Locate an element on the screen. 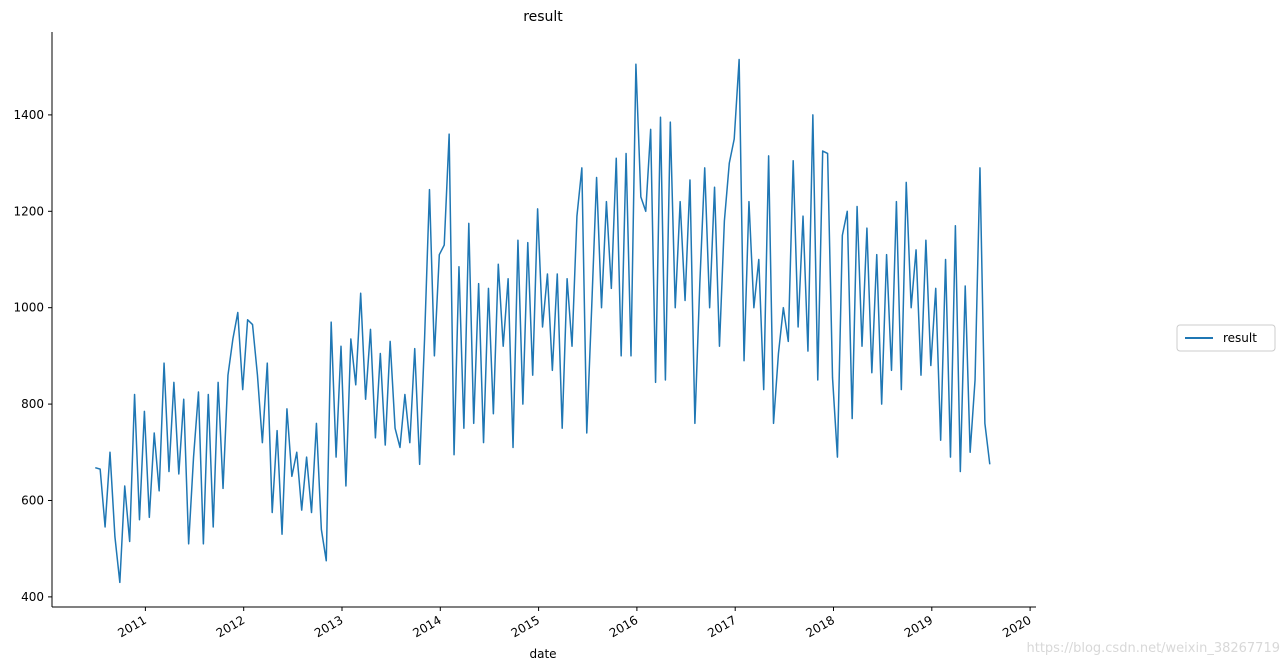 This screenshot has width=1288, height=667. y-tick-label: 800 is located at coordinates (32, 404).